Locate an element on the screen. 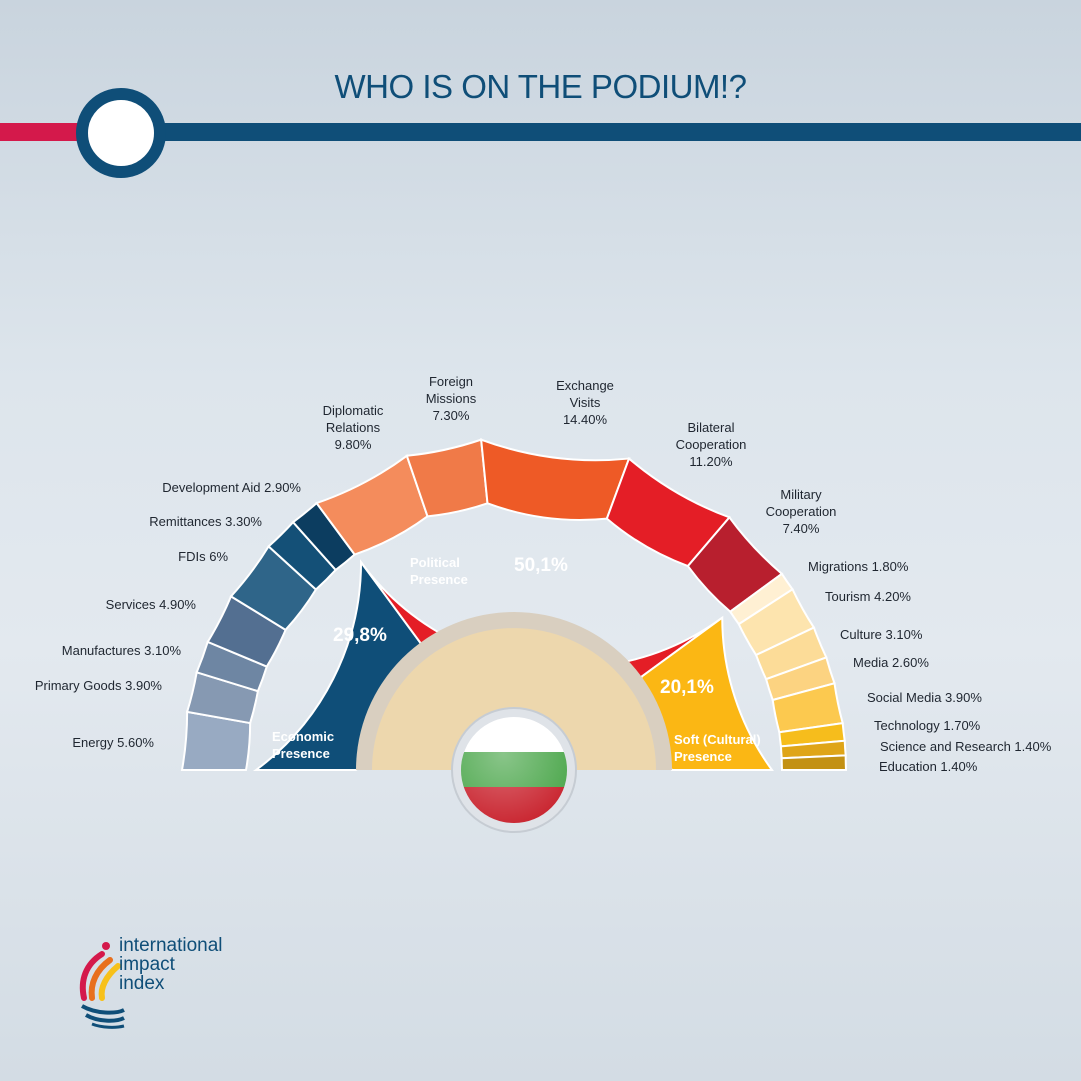 The width and height of the screenshot is (1081, 1081). outer-label: Media 2.60% is located at coordinates (891, 662).